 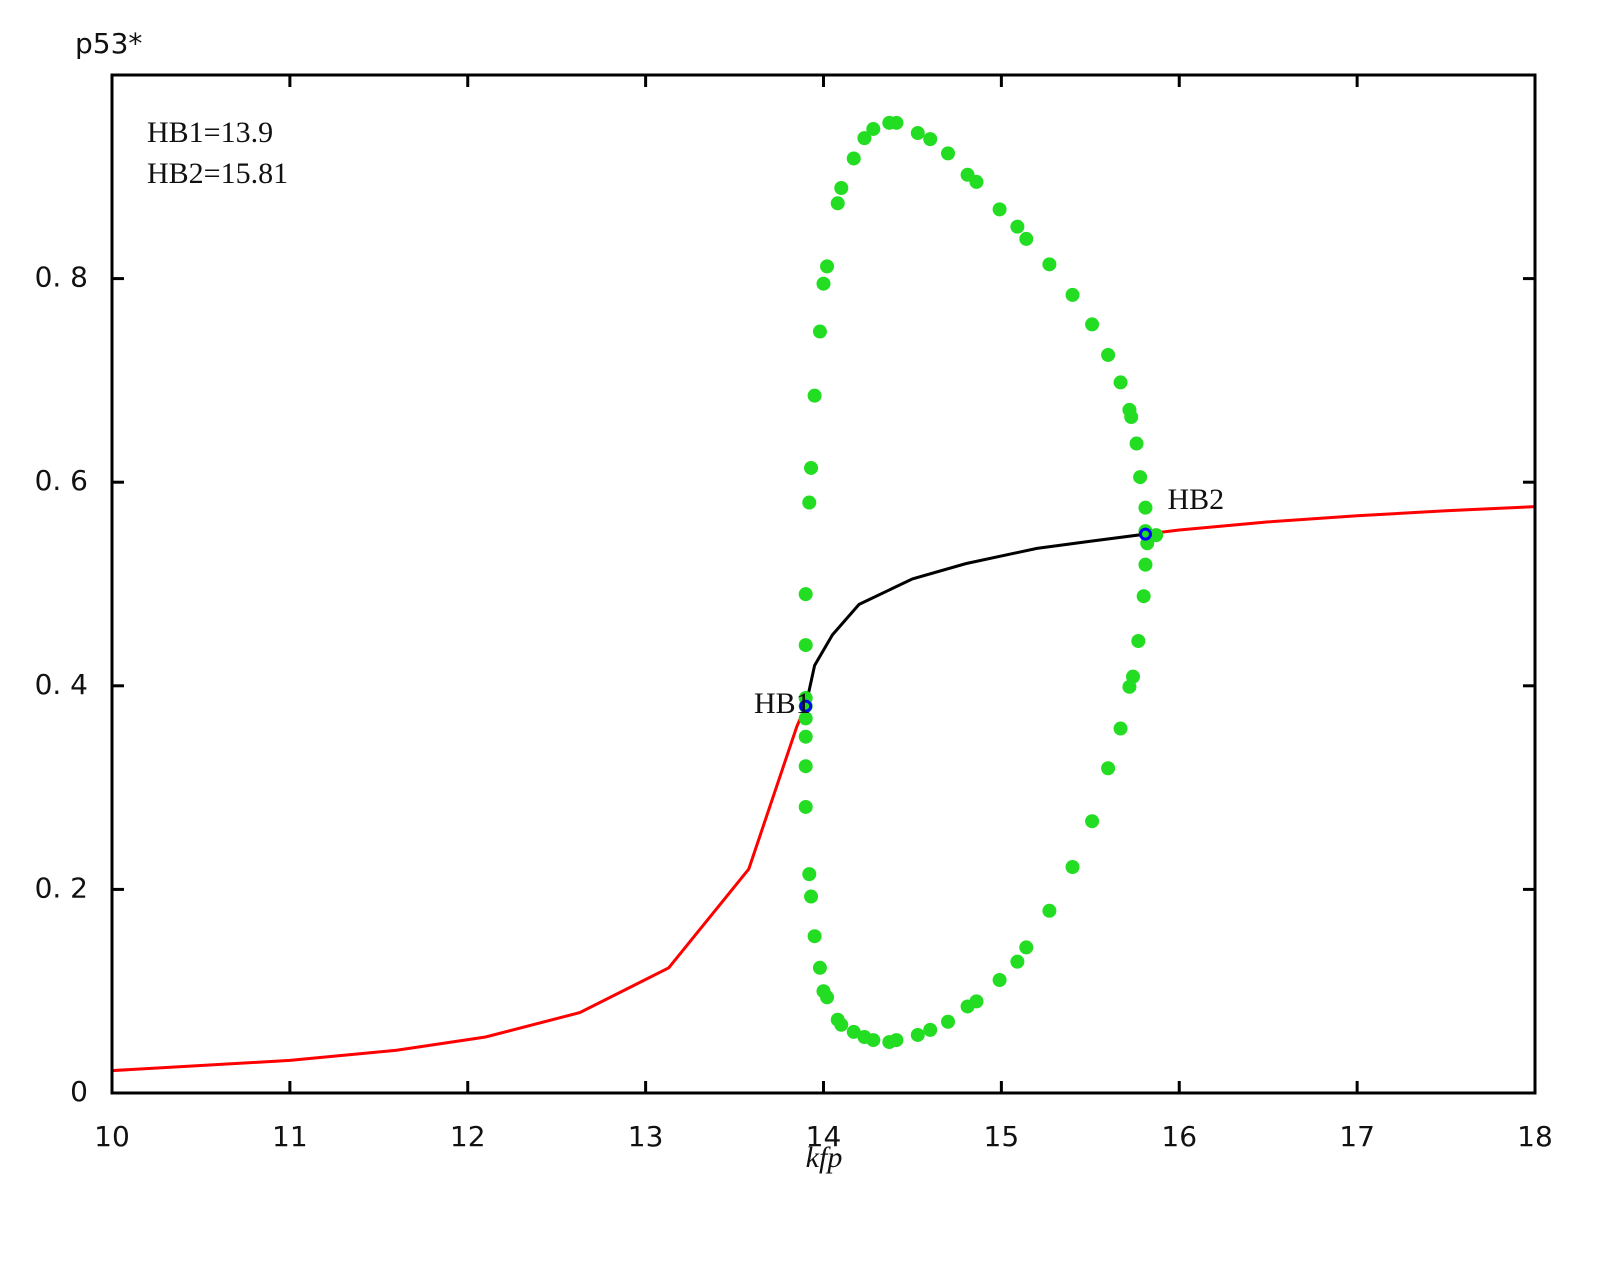 What do you see at coordinates (61, 887) in the screenshot?
I see `y-tick-label: 0. 2` at bounding box center [61, 887].